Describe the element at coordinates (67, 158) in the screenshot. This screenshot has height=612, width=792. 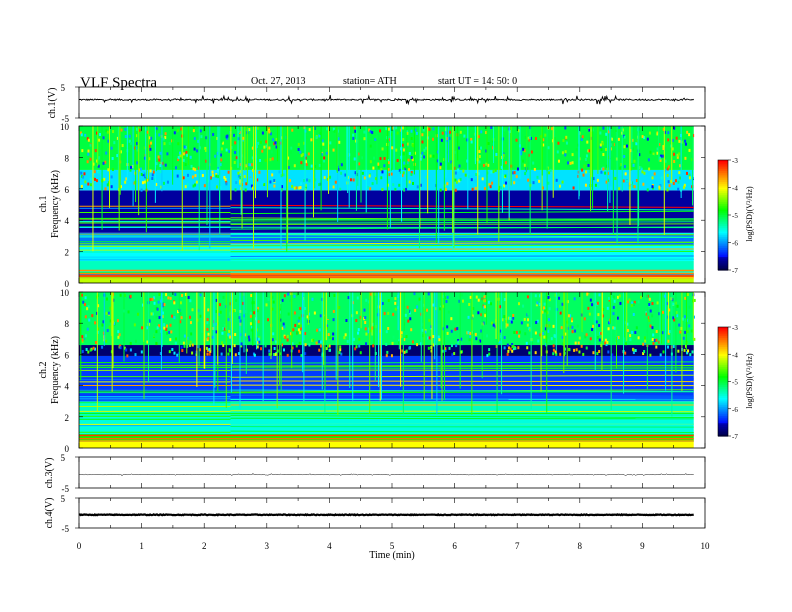
I see `spec1-ytick-label: 8` at that location.